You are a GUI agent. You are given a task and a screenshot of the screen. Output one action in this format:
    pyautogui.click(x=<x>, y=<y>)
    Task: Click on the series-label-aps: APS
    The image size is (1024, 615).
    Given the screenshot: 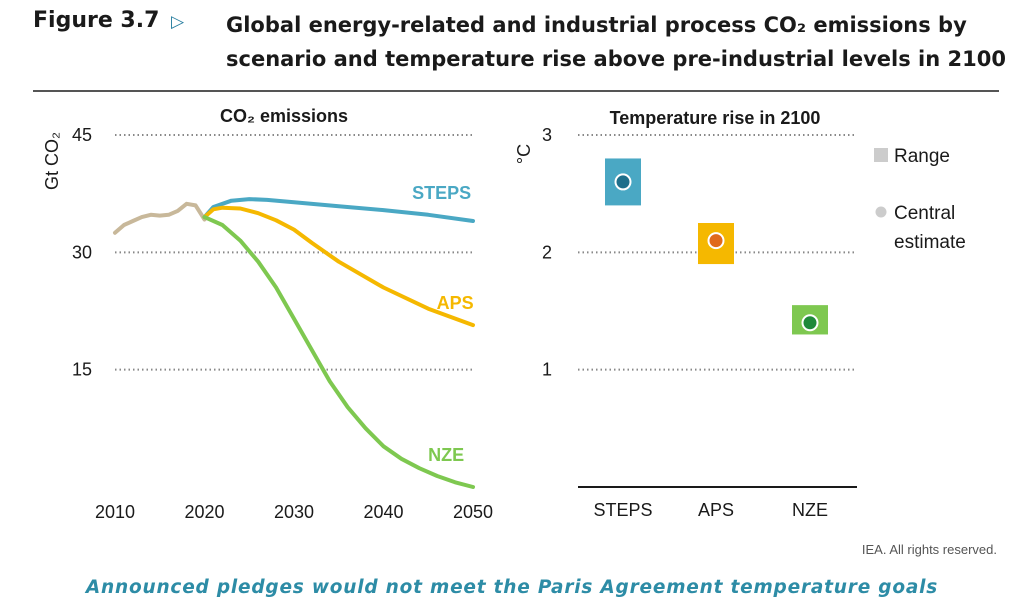 What is the action you would take?
    pyautogui.click(x=455, y=303)
    